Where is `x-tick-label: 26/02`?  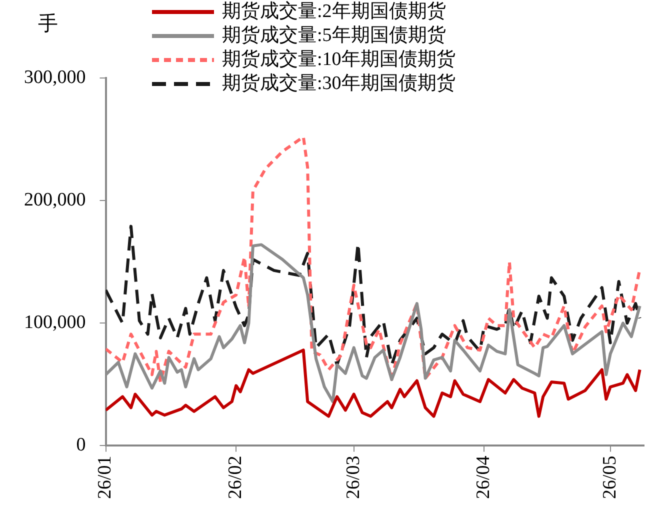 x-tick-label: 26/02 is located at coordinates (235, 477).